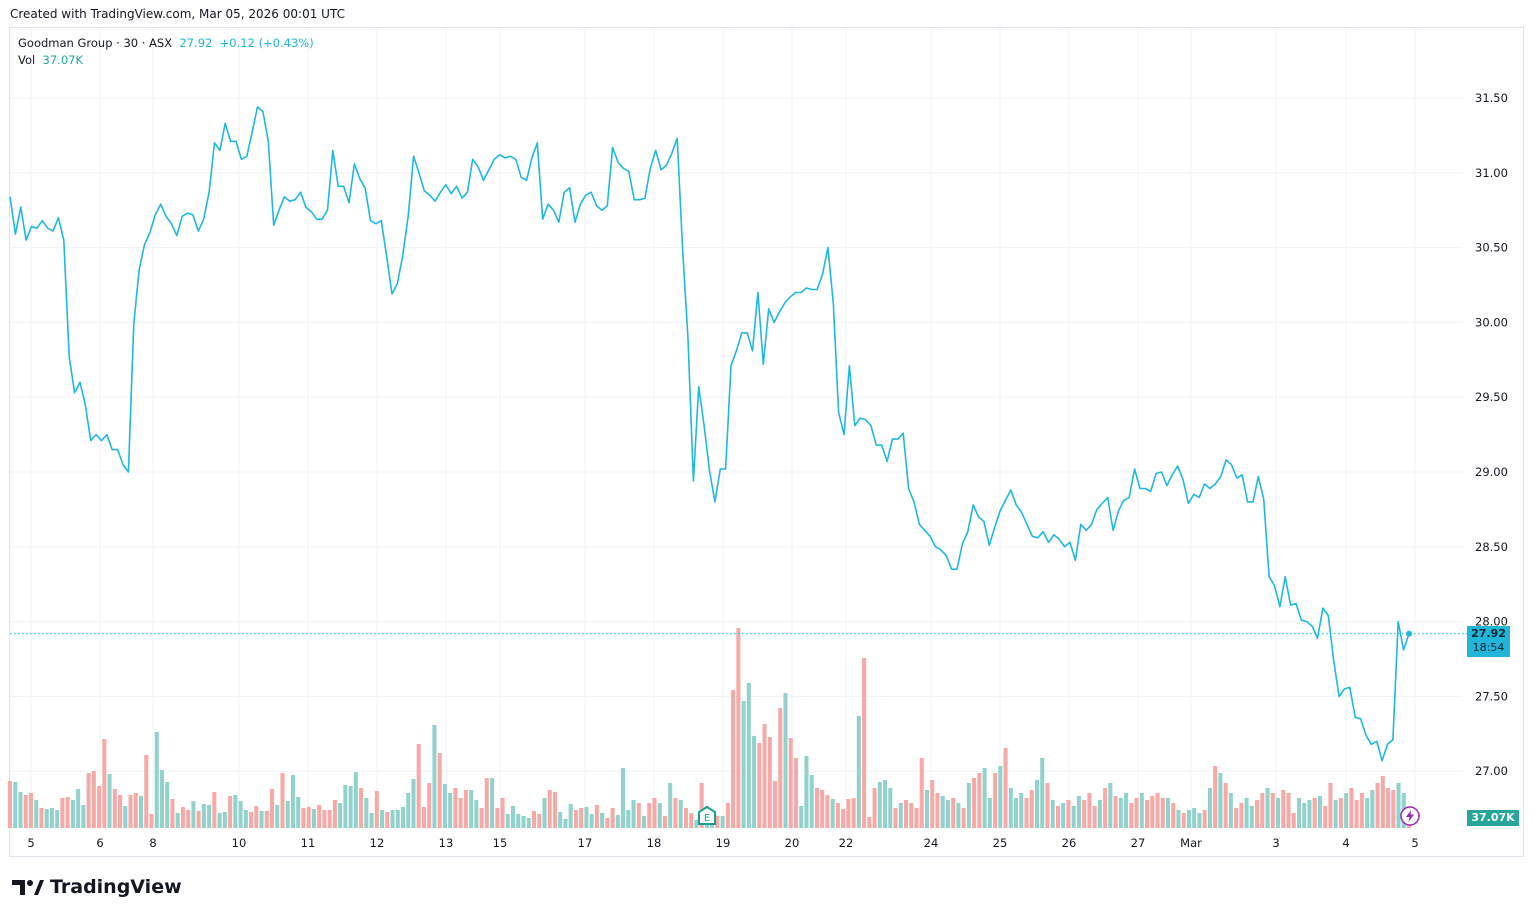 Image resolution: width=1534 pixels, height=917 pixels. What do you see at coordinates (116, 887) in the screenshot?
I see `logo-text: TradingView` at bounding box center [116, 887].